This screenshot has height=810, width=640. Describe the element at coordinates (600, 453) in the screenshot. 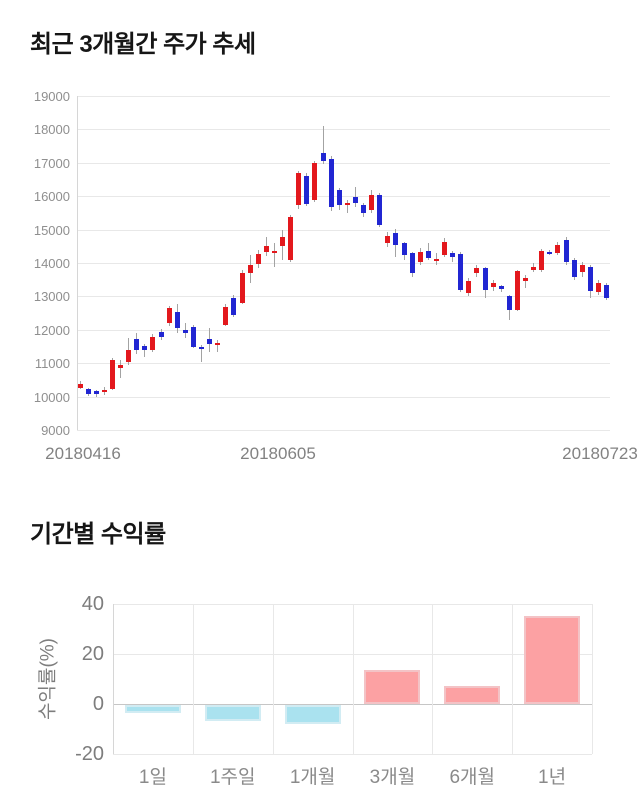

I see `price-x-tick-label: 20180723` at that location.